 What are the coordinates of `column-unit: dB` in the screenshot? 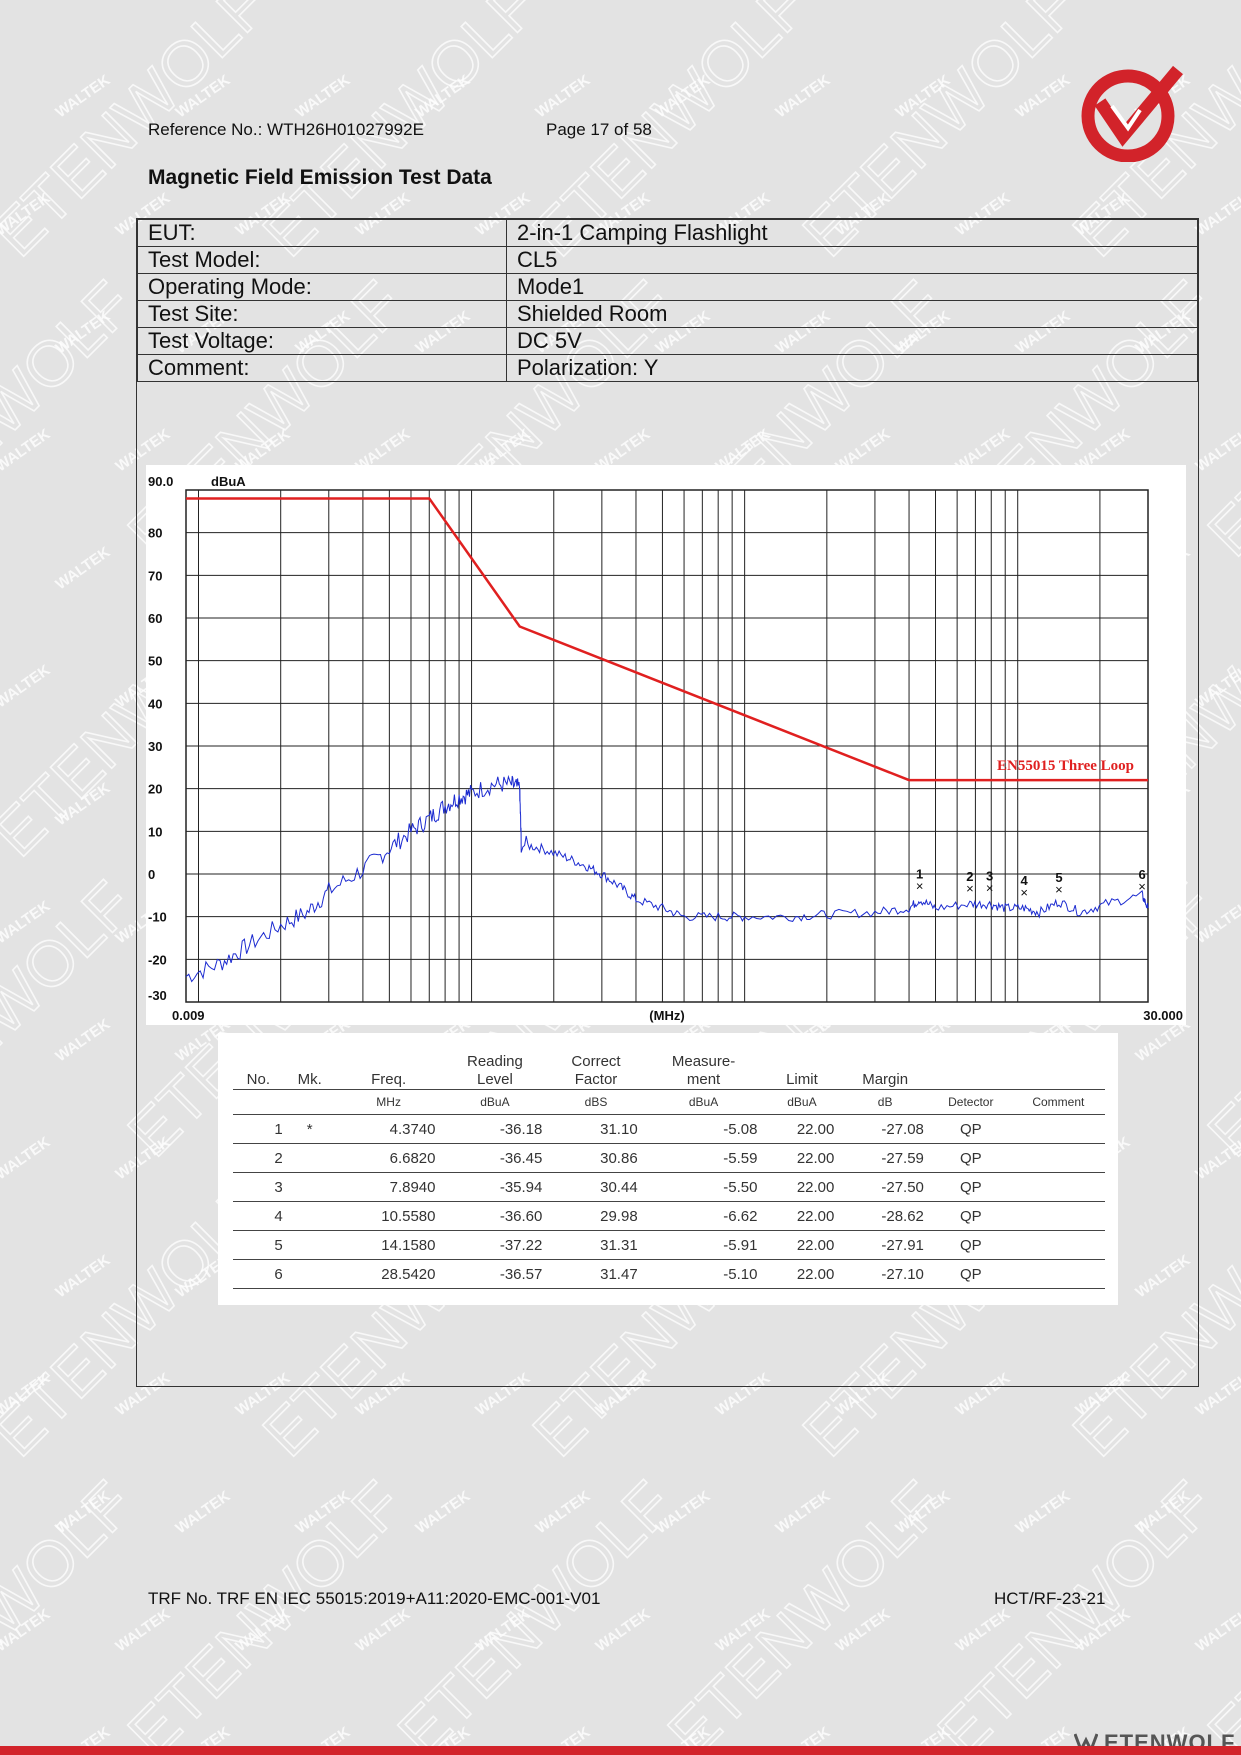 It's located at (885, 1102).